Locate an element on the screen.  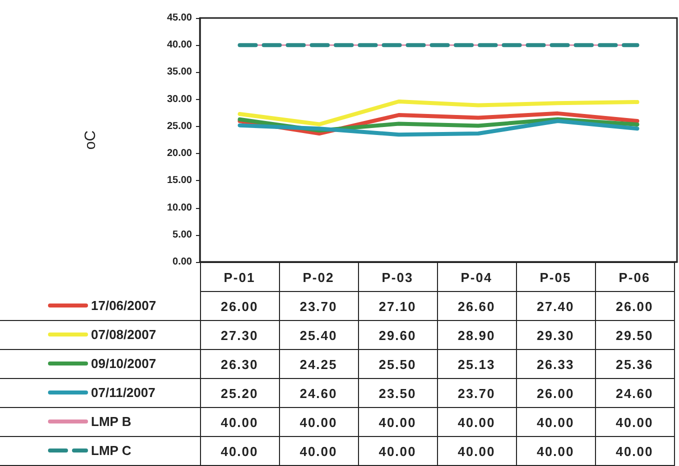
data-label: 29.30 is located at coordinates (555, 335).